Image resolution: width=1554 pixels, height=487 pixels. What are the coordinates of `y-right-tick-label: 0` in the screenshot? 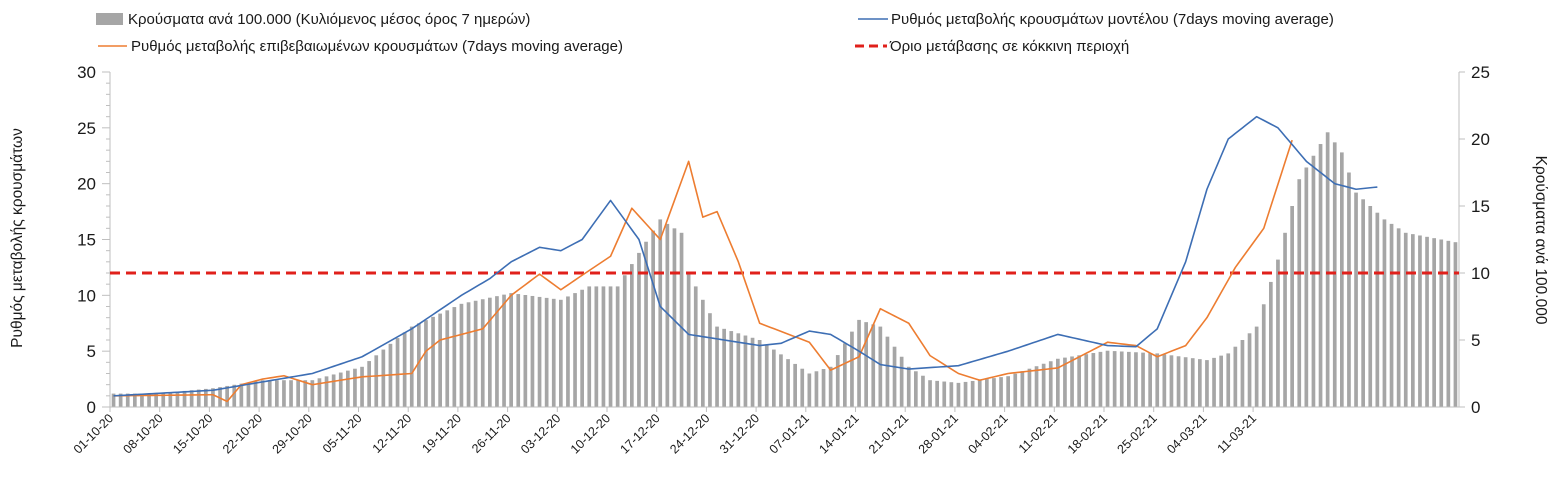 It's located at (1475, 407).